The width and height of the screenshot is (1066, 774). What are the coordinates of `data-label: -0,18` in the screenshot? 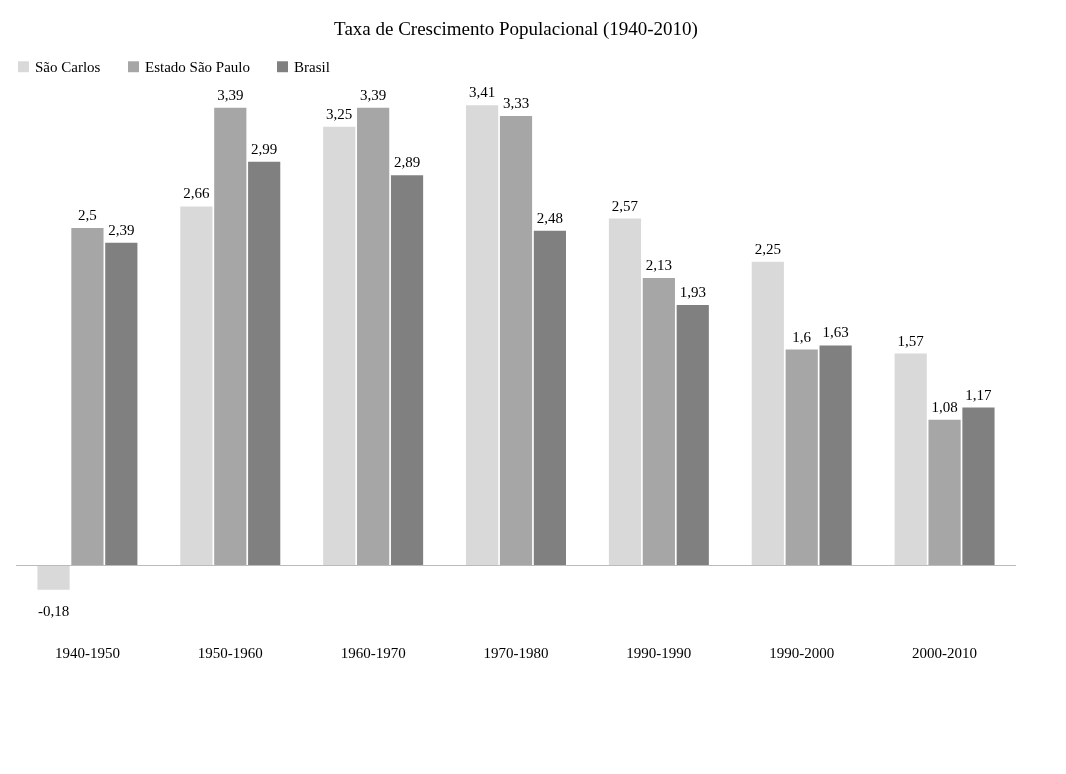 It's located at (53, 610).